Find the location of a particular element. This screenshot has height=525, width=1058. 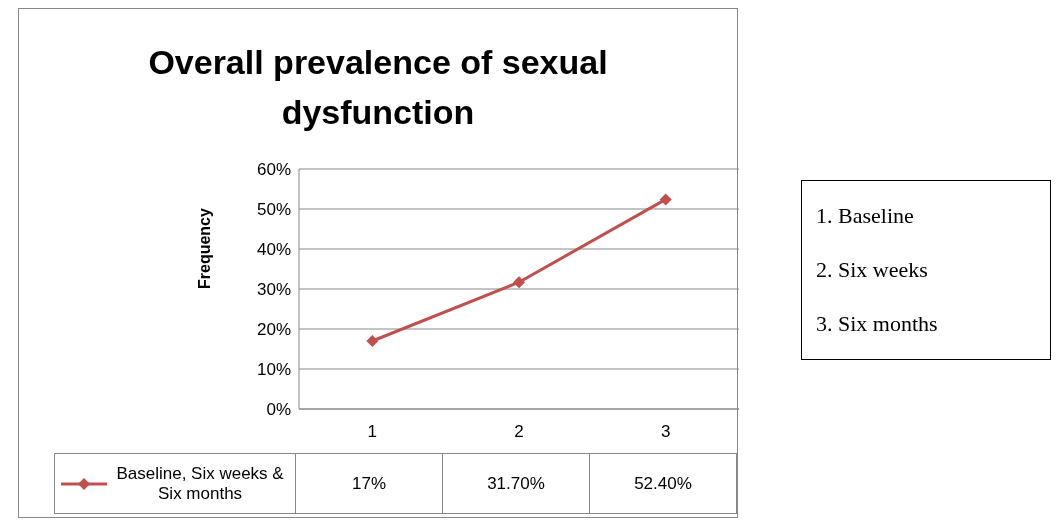

y-tick-label: 10% is located at coordinates (273, 370).